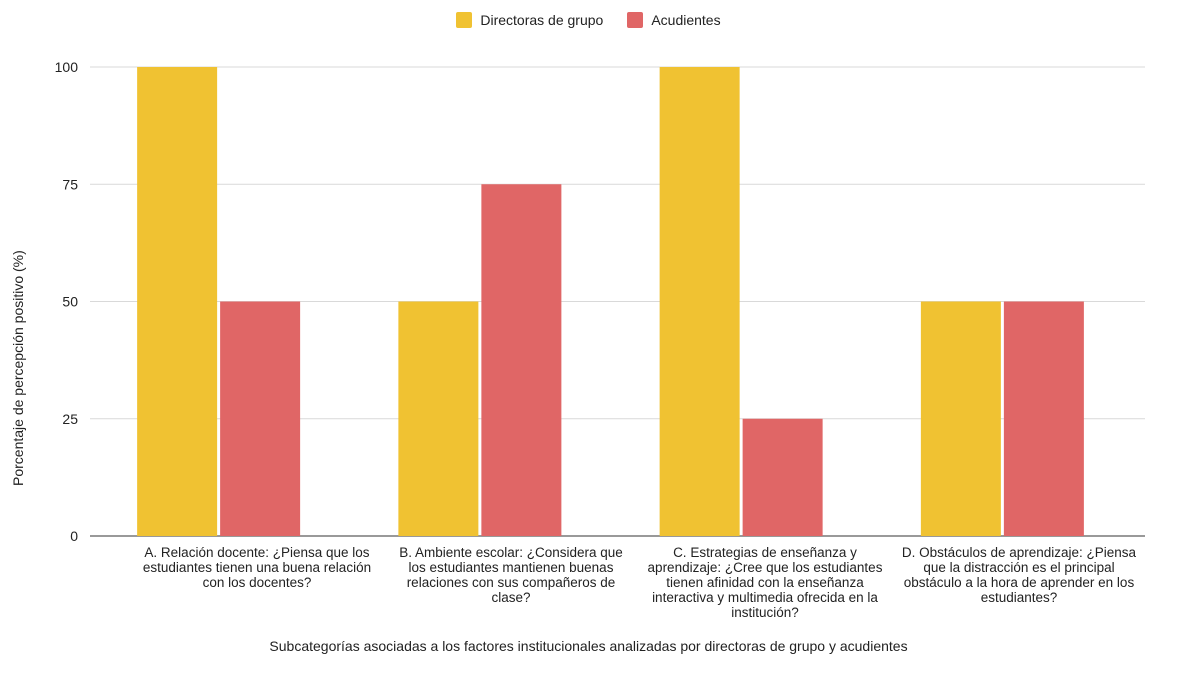  I want to click on y-tick-label: 25, so click(70, 419).